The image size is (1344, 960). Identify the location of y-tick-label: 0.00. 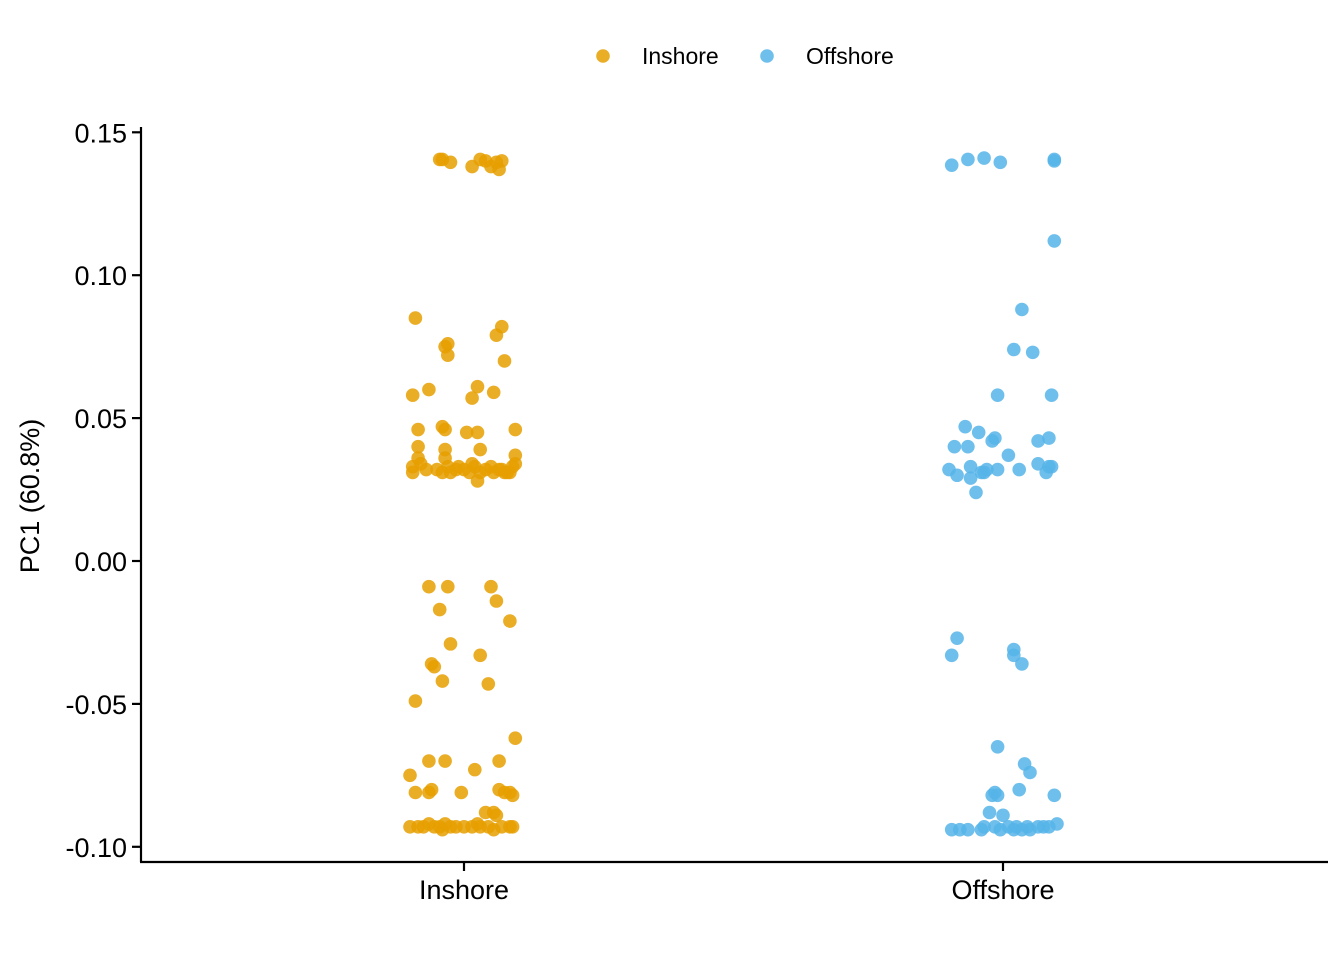
(100, 562).